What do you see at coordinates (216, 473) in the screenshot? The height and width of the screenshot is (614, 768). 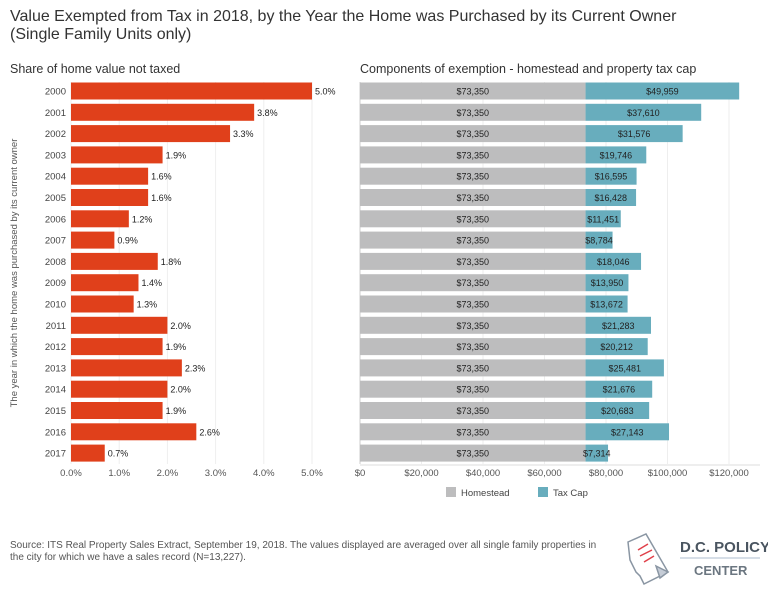 I see `x-tick-label: 3.0%` at bounding box center [216, 473].